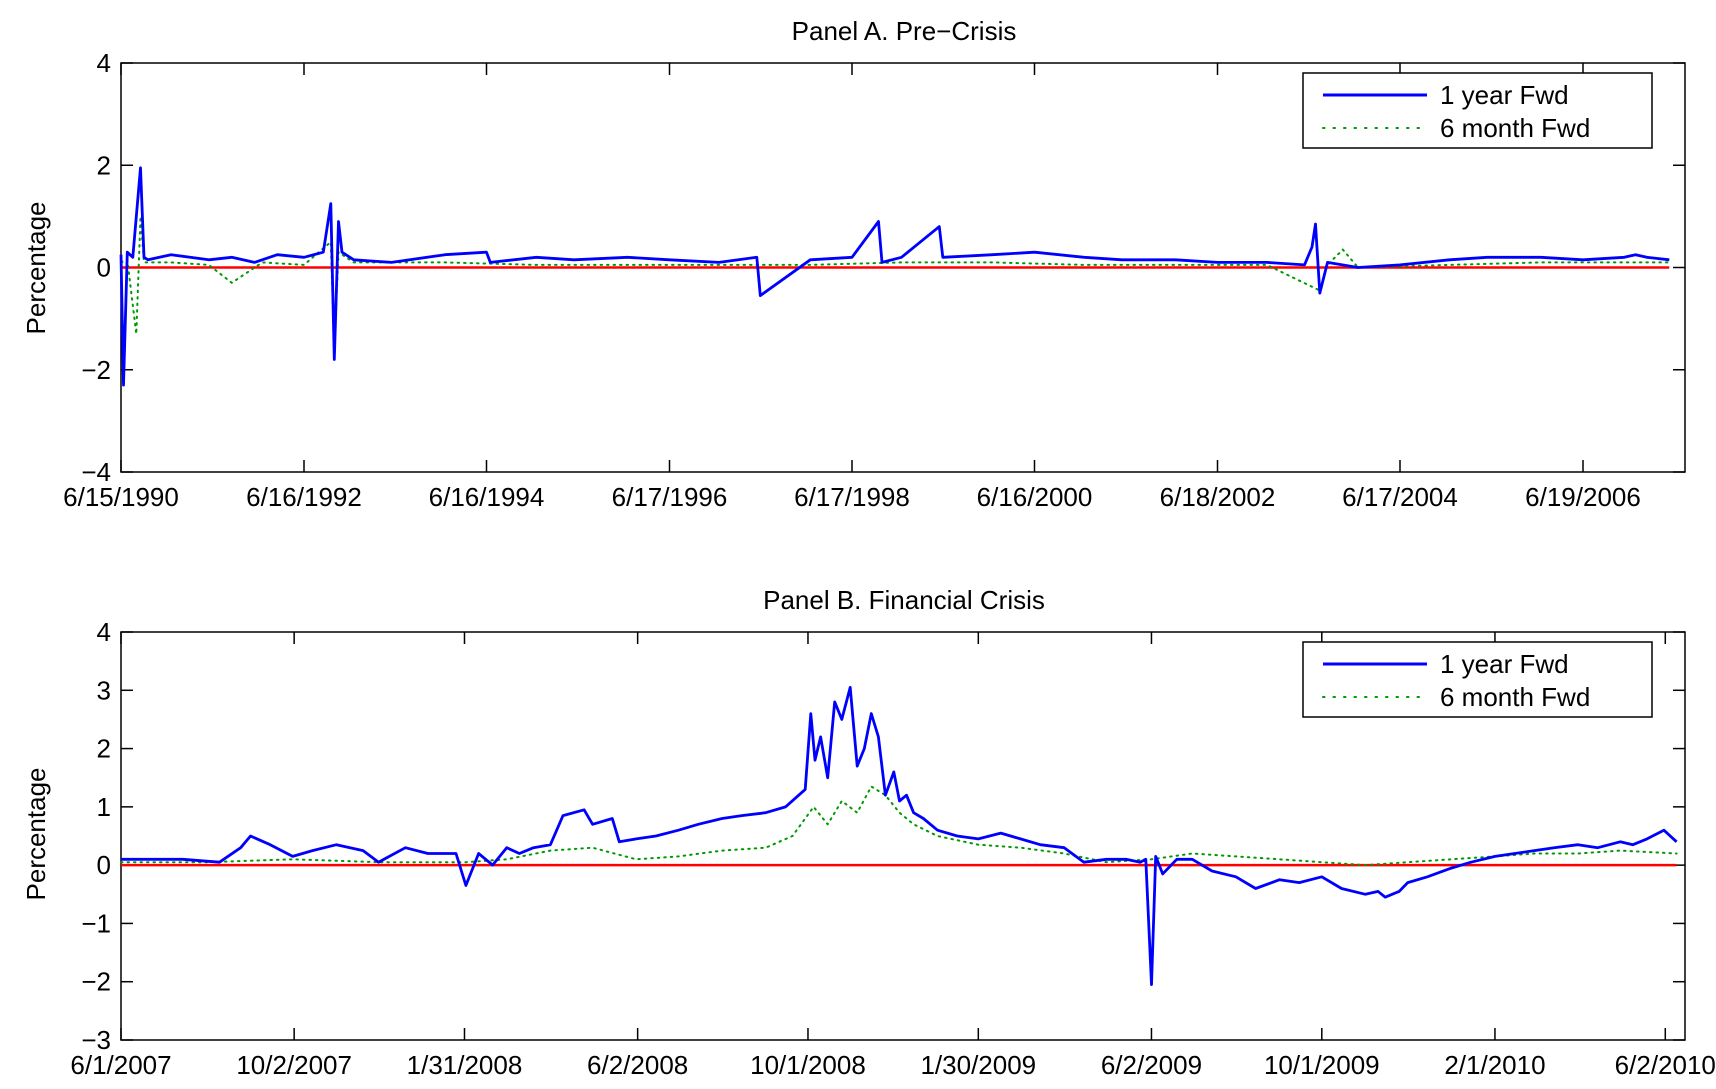 The width and height of the screenshot is (1716, 1089). Describe the element at coordinates (96, 982) in the screenshot. I see `panel-b-ytick-label: −2` at that location.